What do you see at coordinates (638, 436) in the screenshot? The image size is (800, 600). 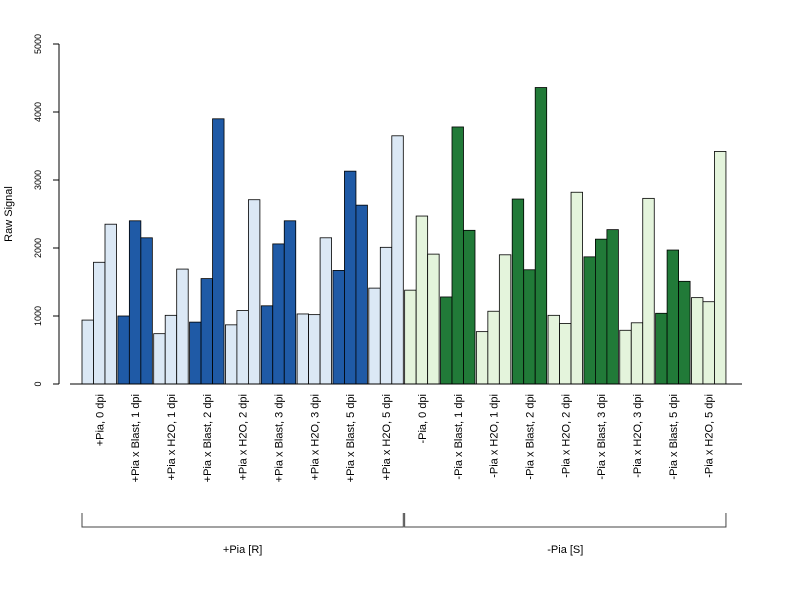 I see `category-label: -Pia x H2O, 3 dpi` at bounding box center [638, 436].